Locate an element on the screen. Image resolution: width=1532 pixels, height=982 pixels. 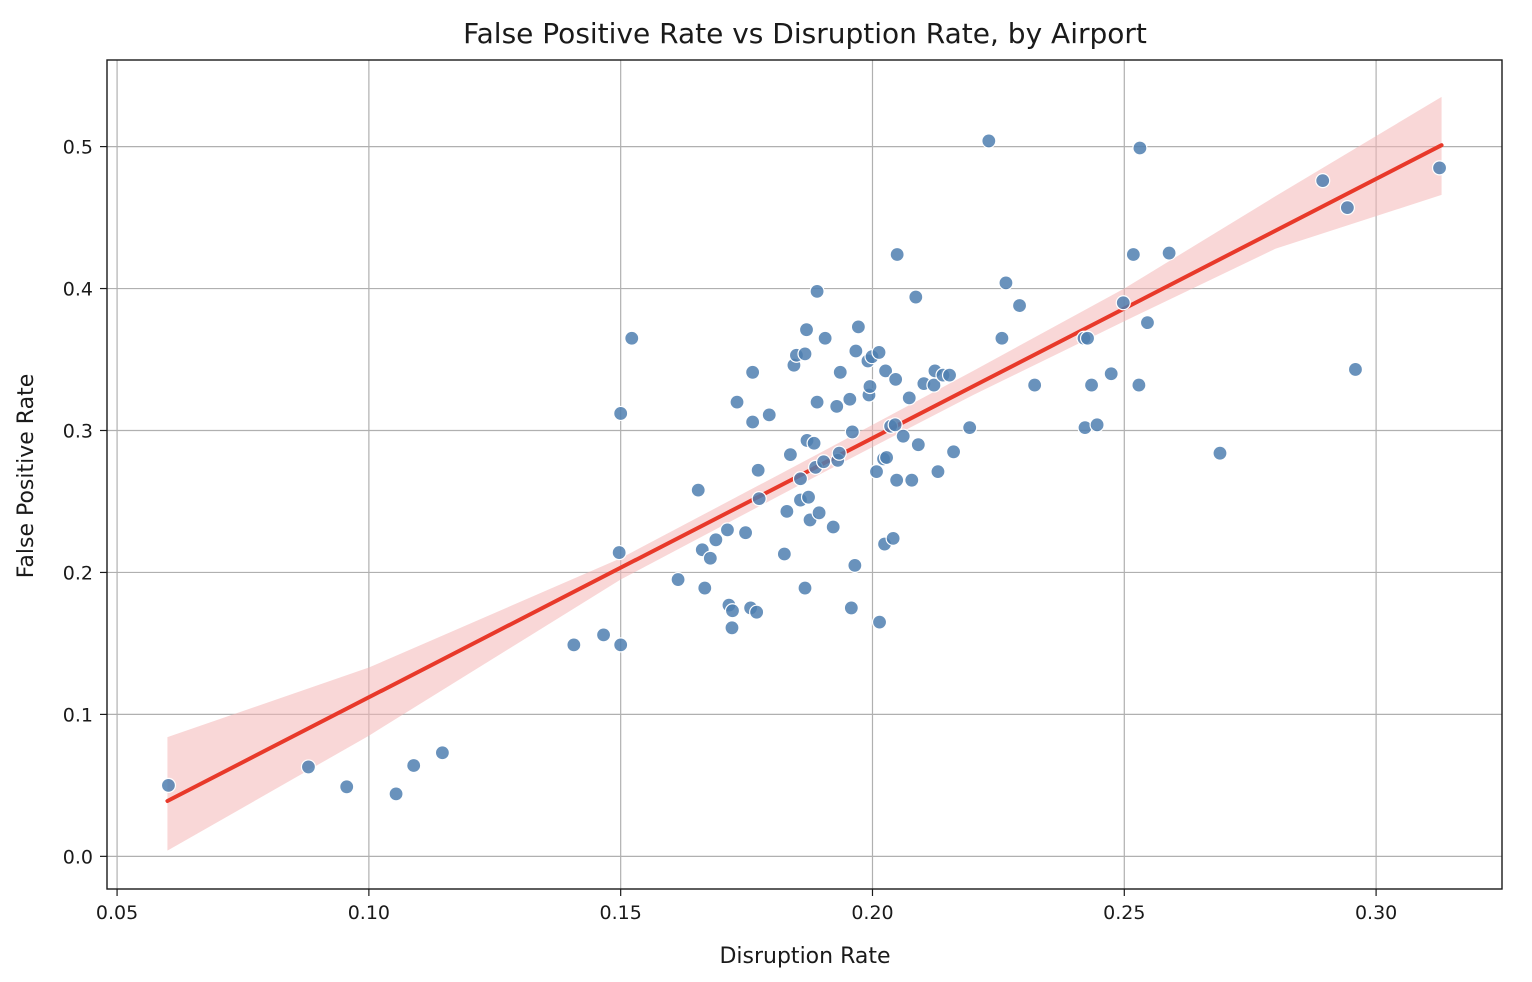
y-tick-label: 0.1 is located at coordinates (78, 715).